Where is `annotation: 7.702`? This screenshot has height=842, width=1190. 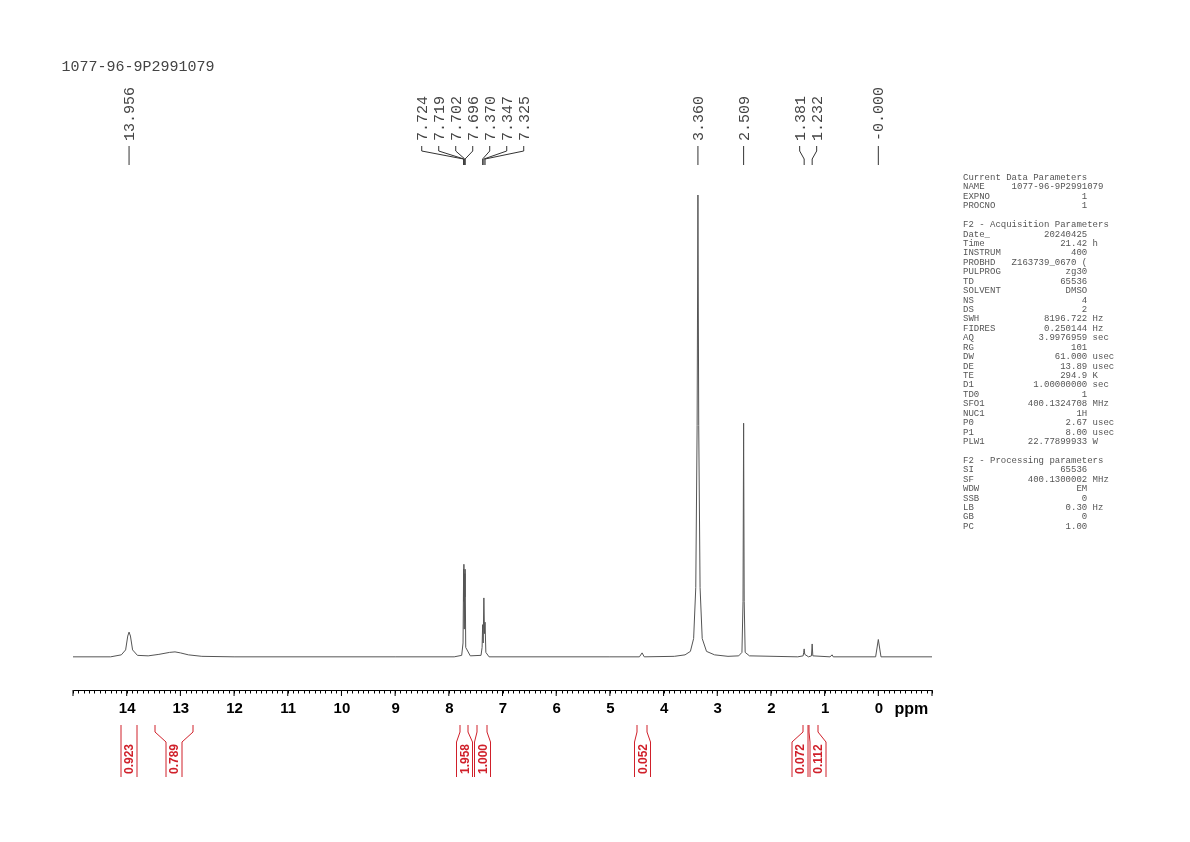
annotation: 7.702 is located at coordinates (457, 118).